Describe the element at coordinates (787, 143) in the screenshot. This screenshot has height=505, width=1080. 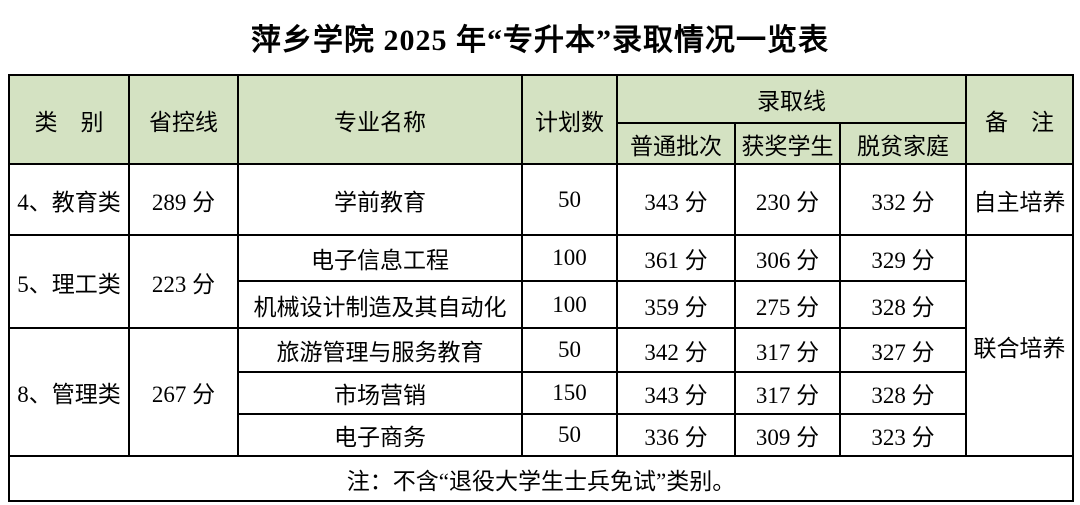
I see `header-award-students: 获奖学生` at that location.